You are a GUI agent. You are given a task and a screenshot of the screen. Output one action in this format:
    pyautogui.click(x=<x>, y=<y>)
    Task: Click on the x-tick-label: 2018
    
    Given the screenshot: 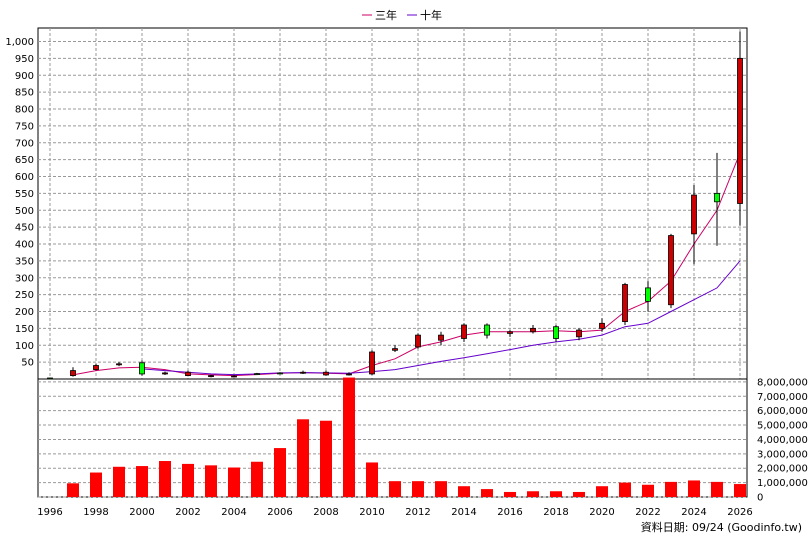 What is the action you would take?
    pyautogui.click(x=555, y=512)
    